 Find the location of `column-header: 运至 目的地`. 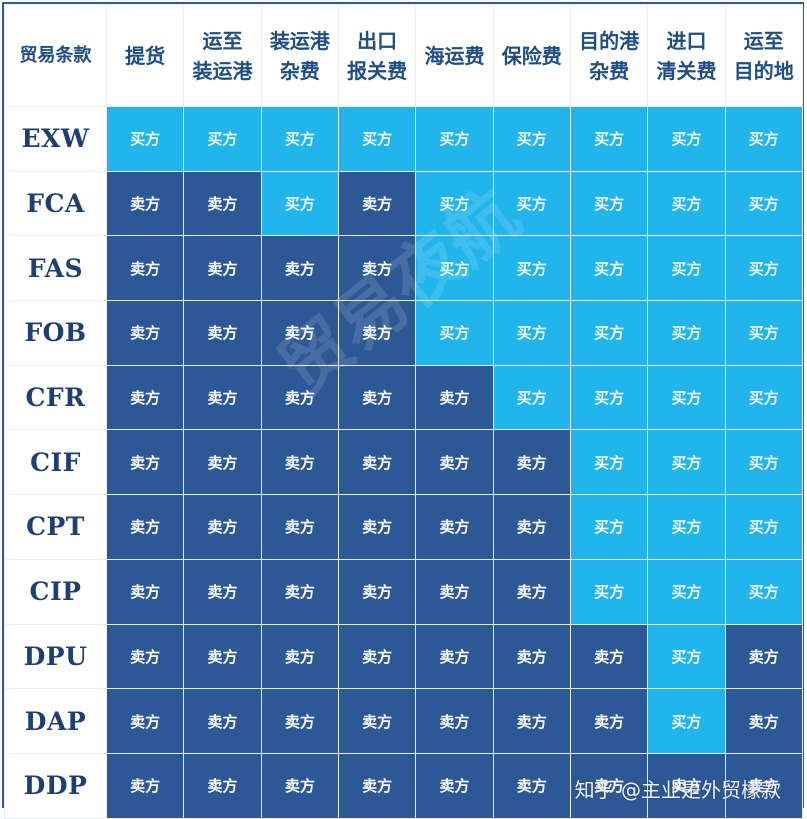

column-header: 运至 目的地 is located at coordinates (763, 55).